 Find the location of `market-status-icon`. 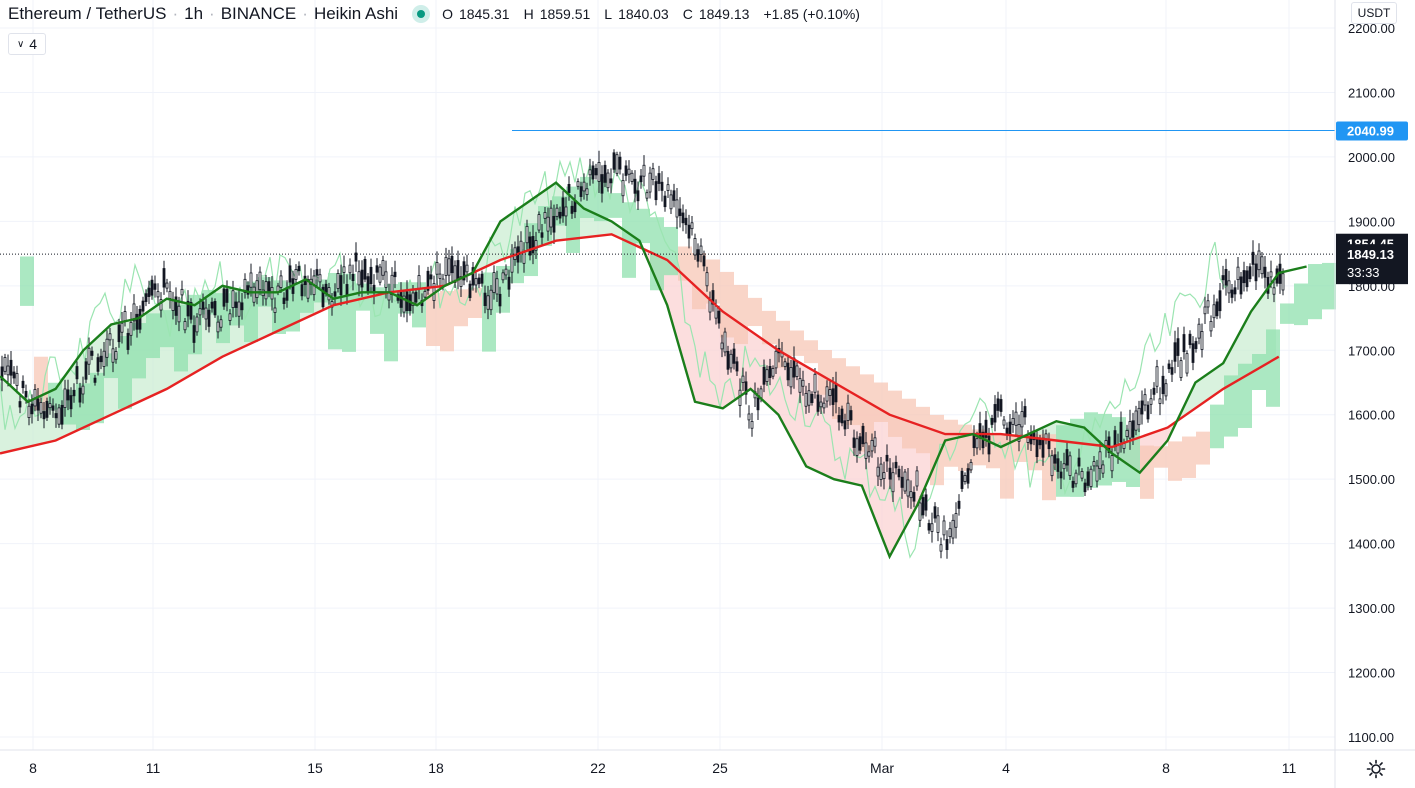

market-status-icon is located at coordinates (421, 14).